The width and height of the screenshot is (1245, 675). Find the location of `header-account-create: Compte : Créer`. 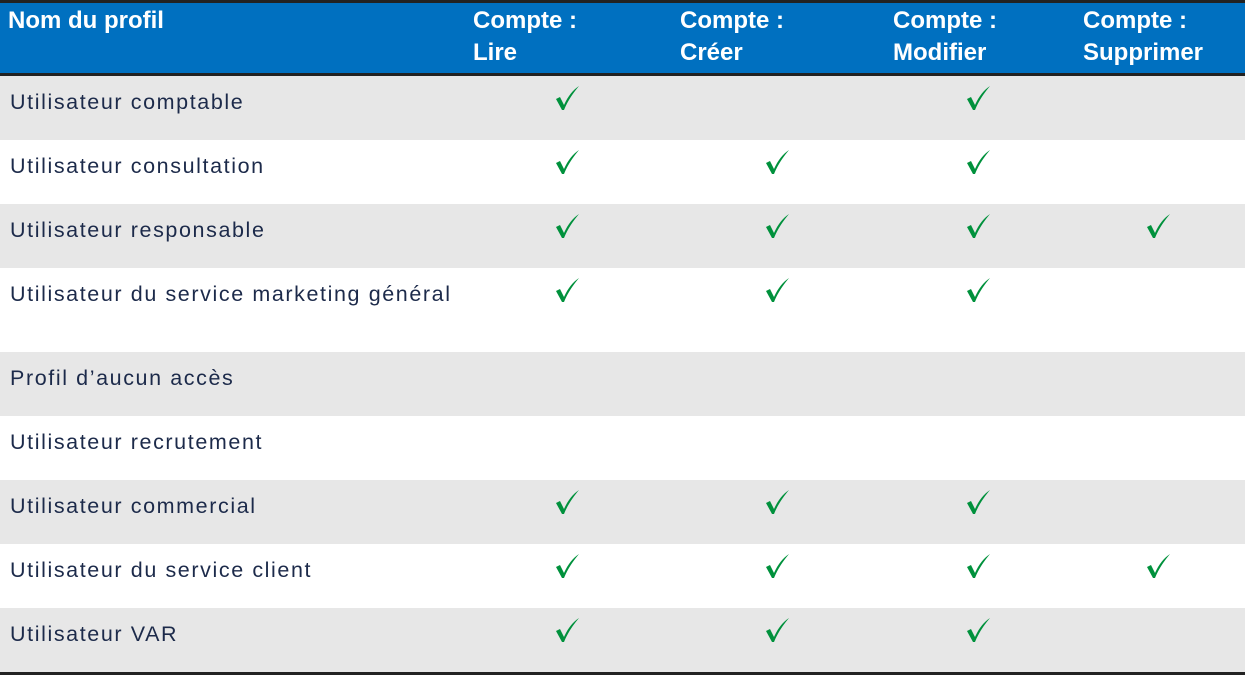

header-account-create: Compte : Créer is located at coordinates (778, 38).